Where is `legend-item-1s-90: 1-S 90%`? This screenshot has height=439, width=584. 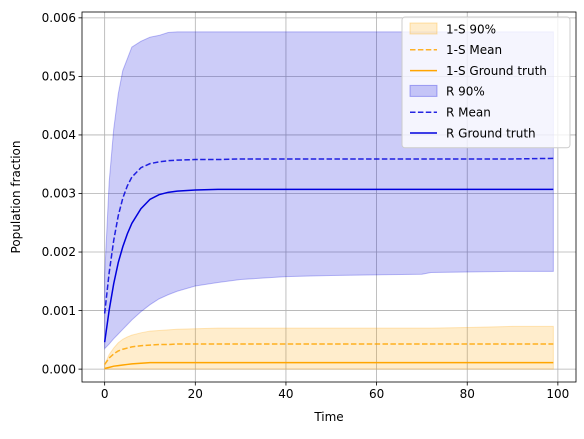 legend-item-1s-90: 1-S 90% is located at coordinates (452, 29).